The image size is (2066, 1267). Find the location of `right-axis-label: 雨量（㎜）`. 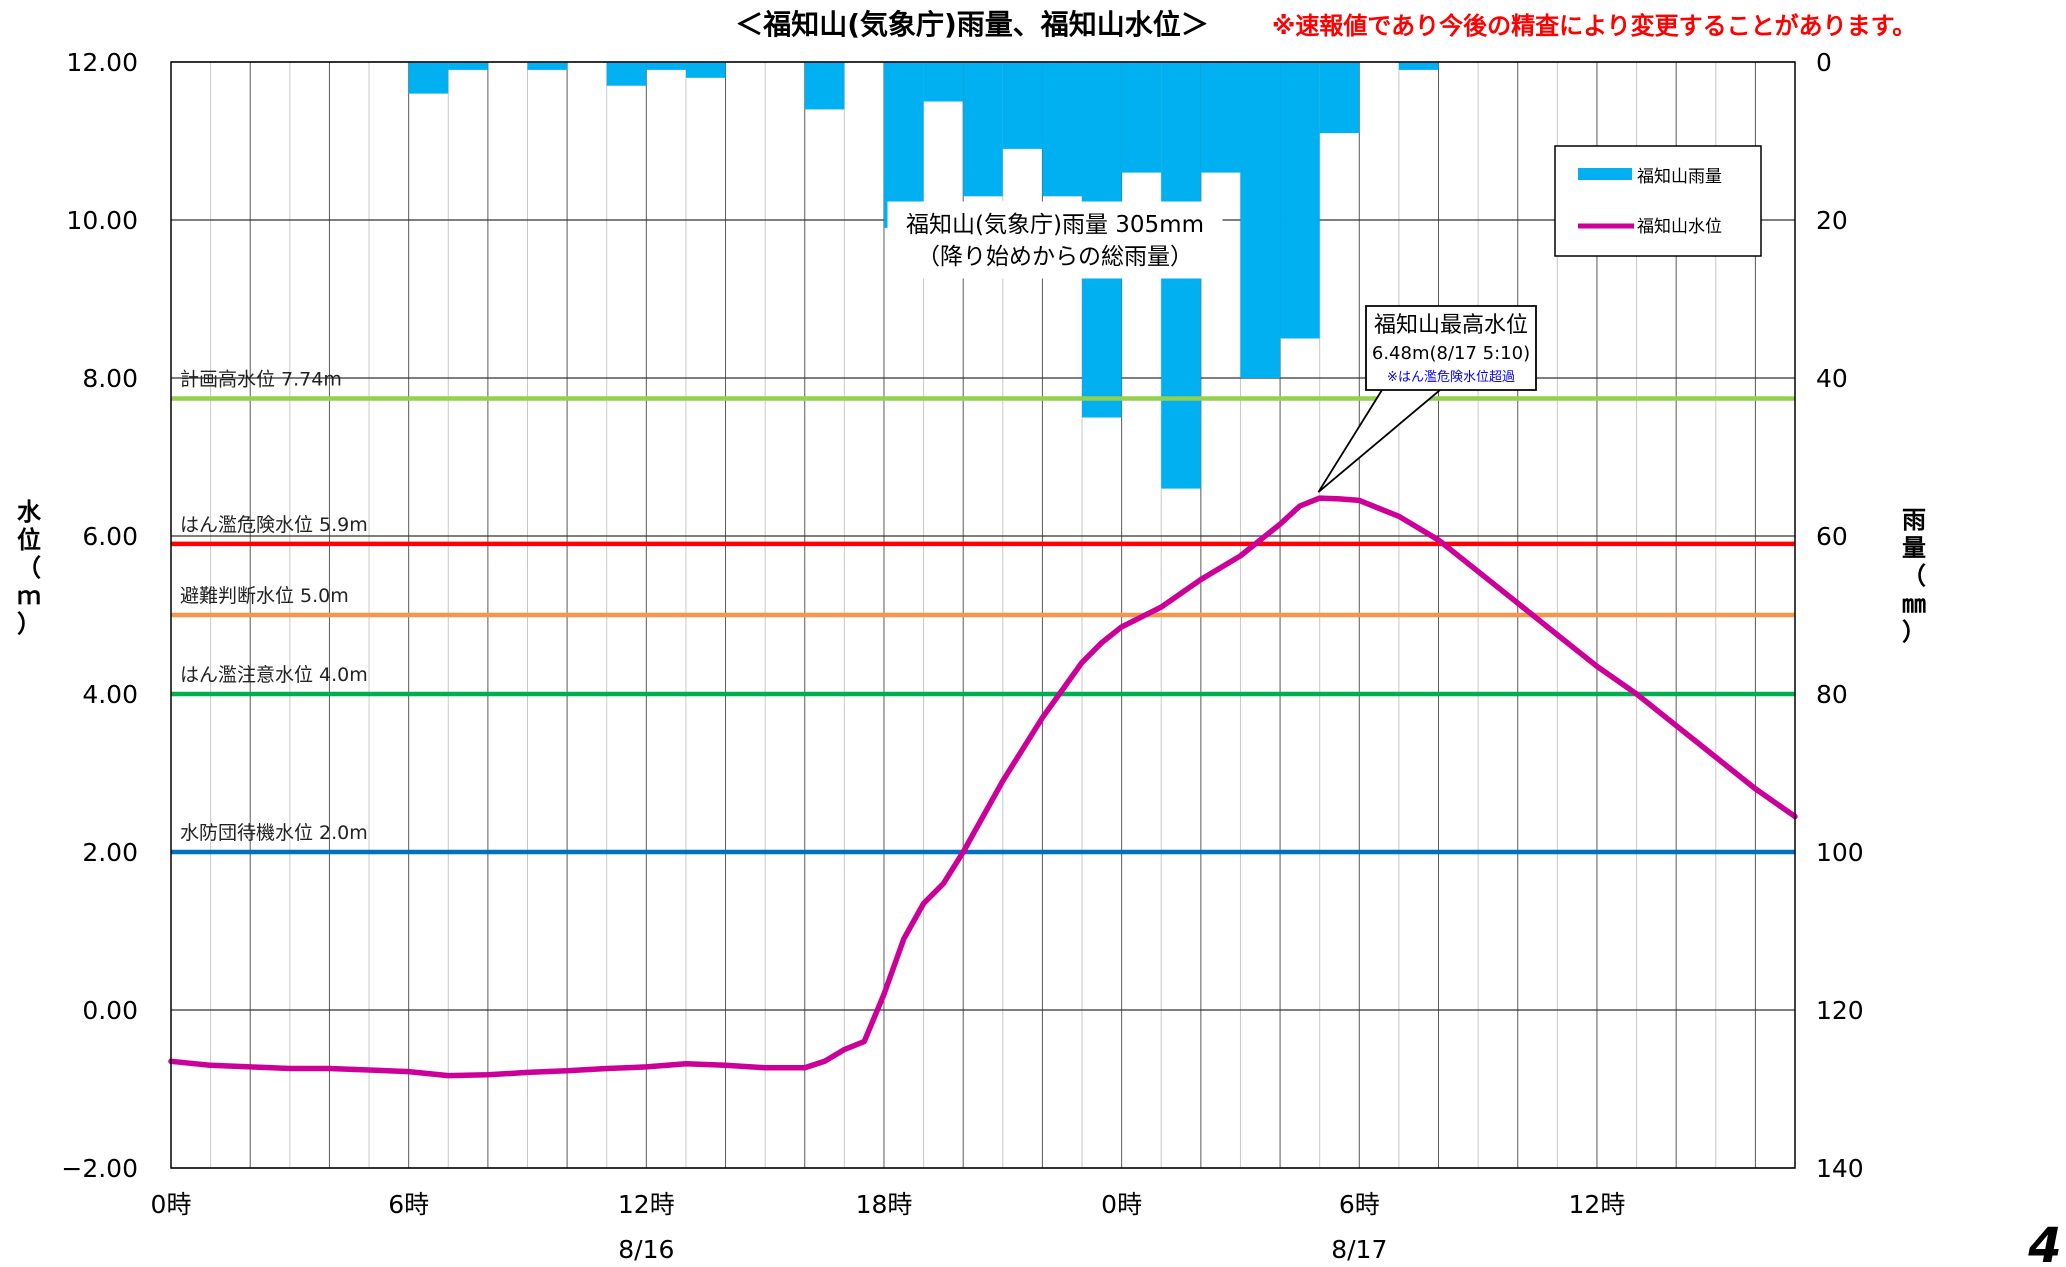

right-axis-label: 雨量（㎜） is located at coordinates (1914, 576).